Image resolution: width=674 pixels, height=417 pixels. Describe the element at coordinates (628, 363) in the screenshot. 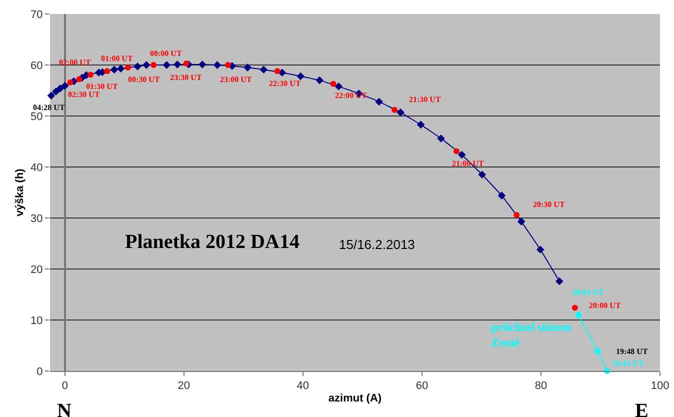

I see `annotation: 19:45 UT` at that location.